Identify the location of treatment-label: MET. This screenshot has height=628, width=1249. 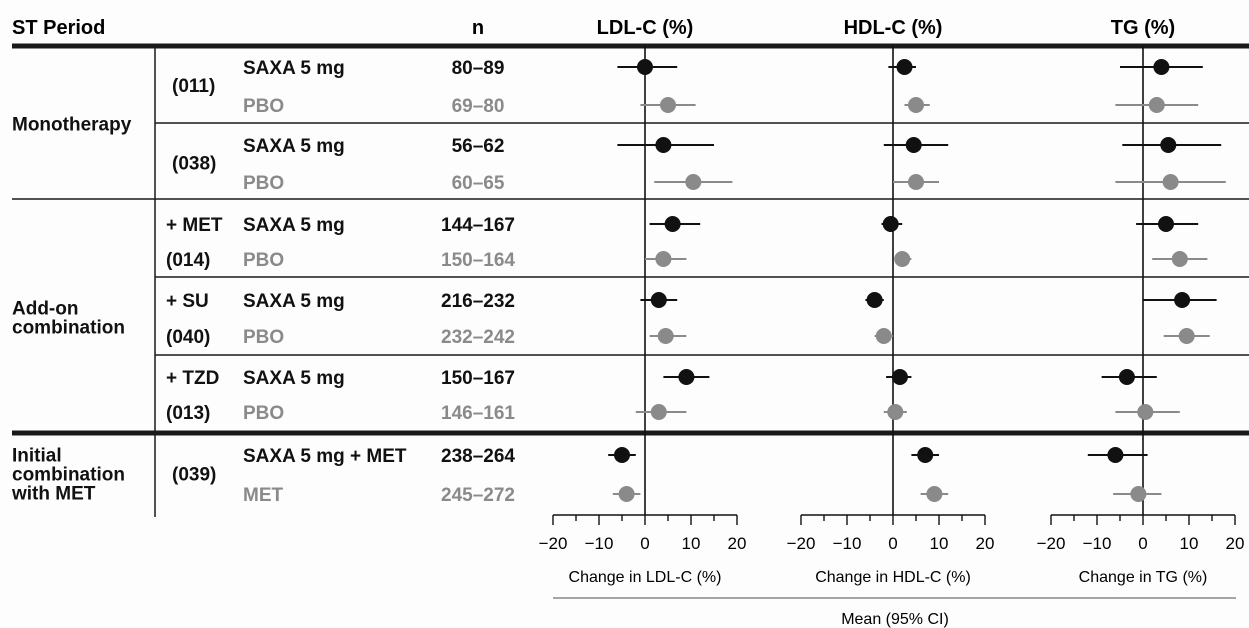
(263, 495).